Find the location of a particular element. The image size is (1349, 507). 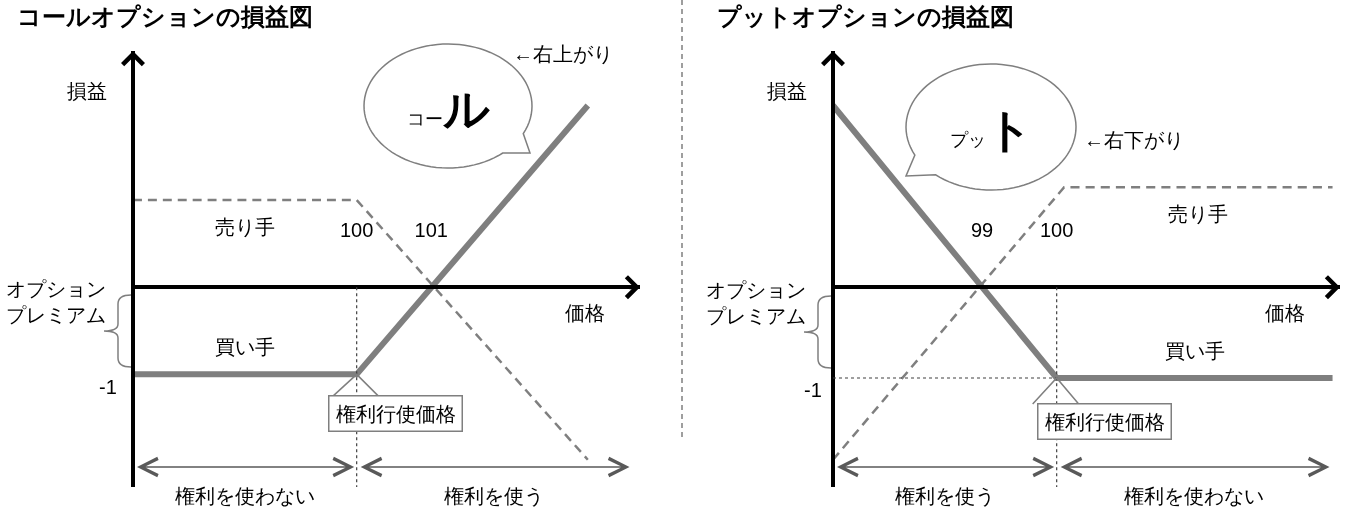

text: オプションプレミアム is located at coordinates (756, 303).